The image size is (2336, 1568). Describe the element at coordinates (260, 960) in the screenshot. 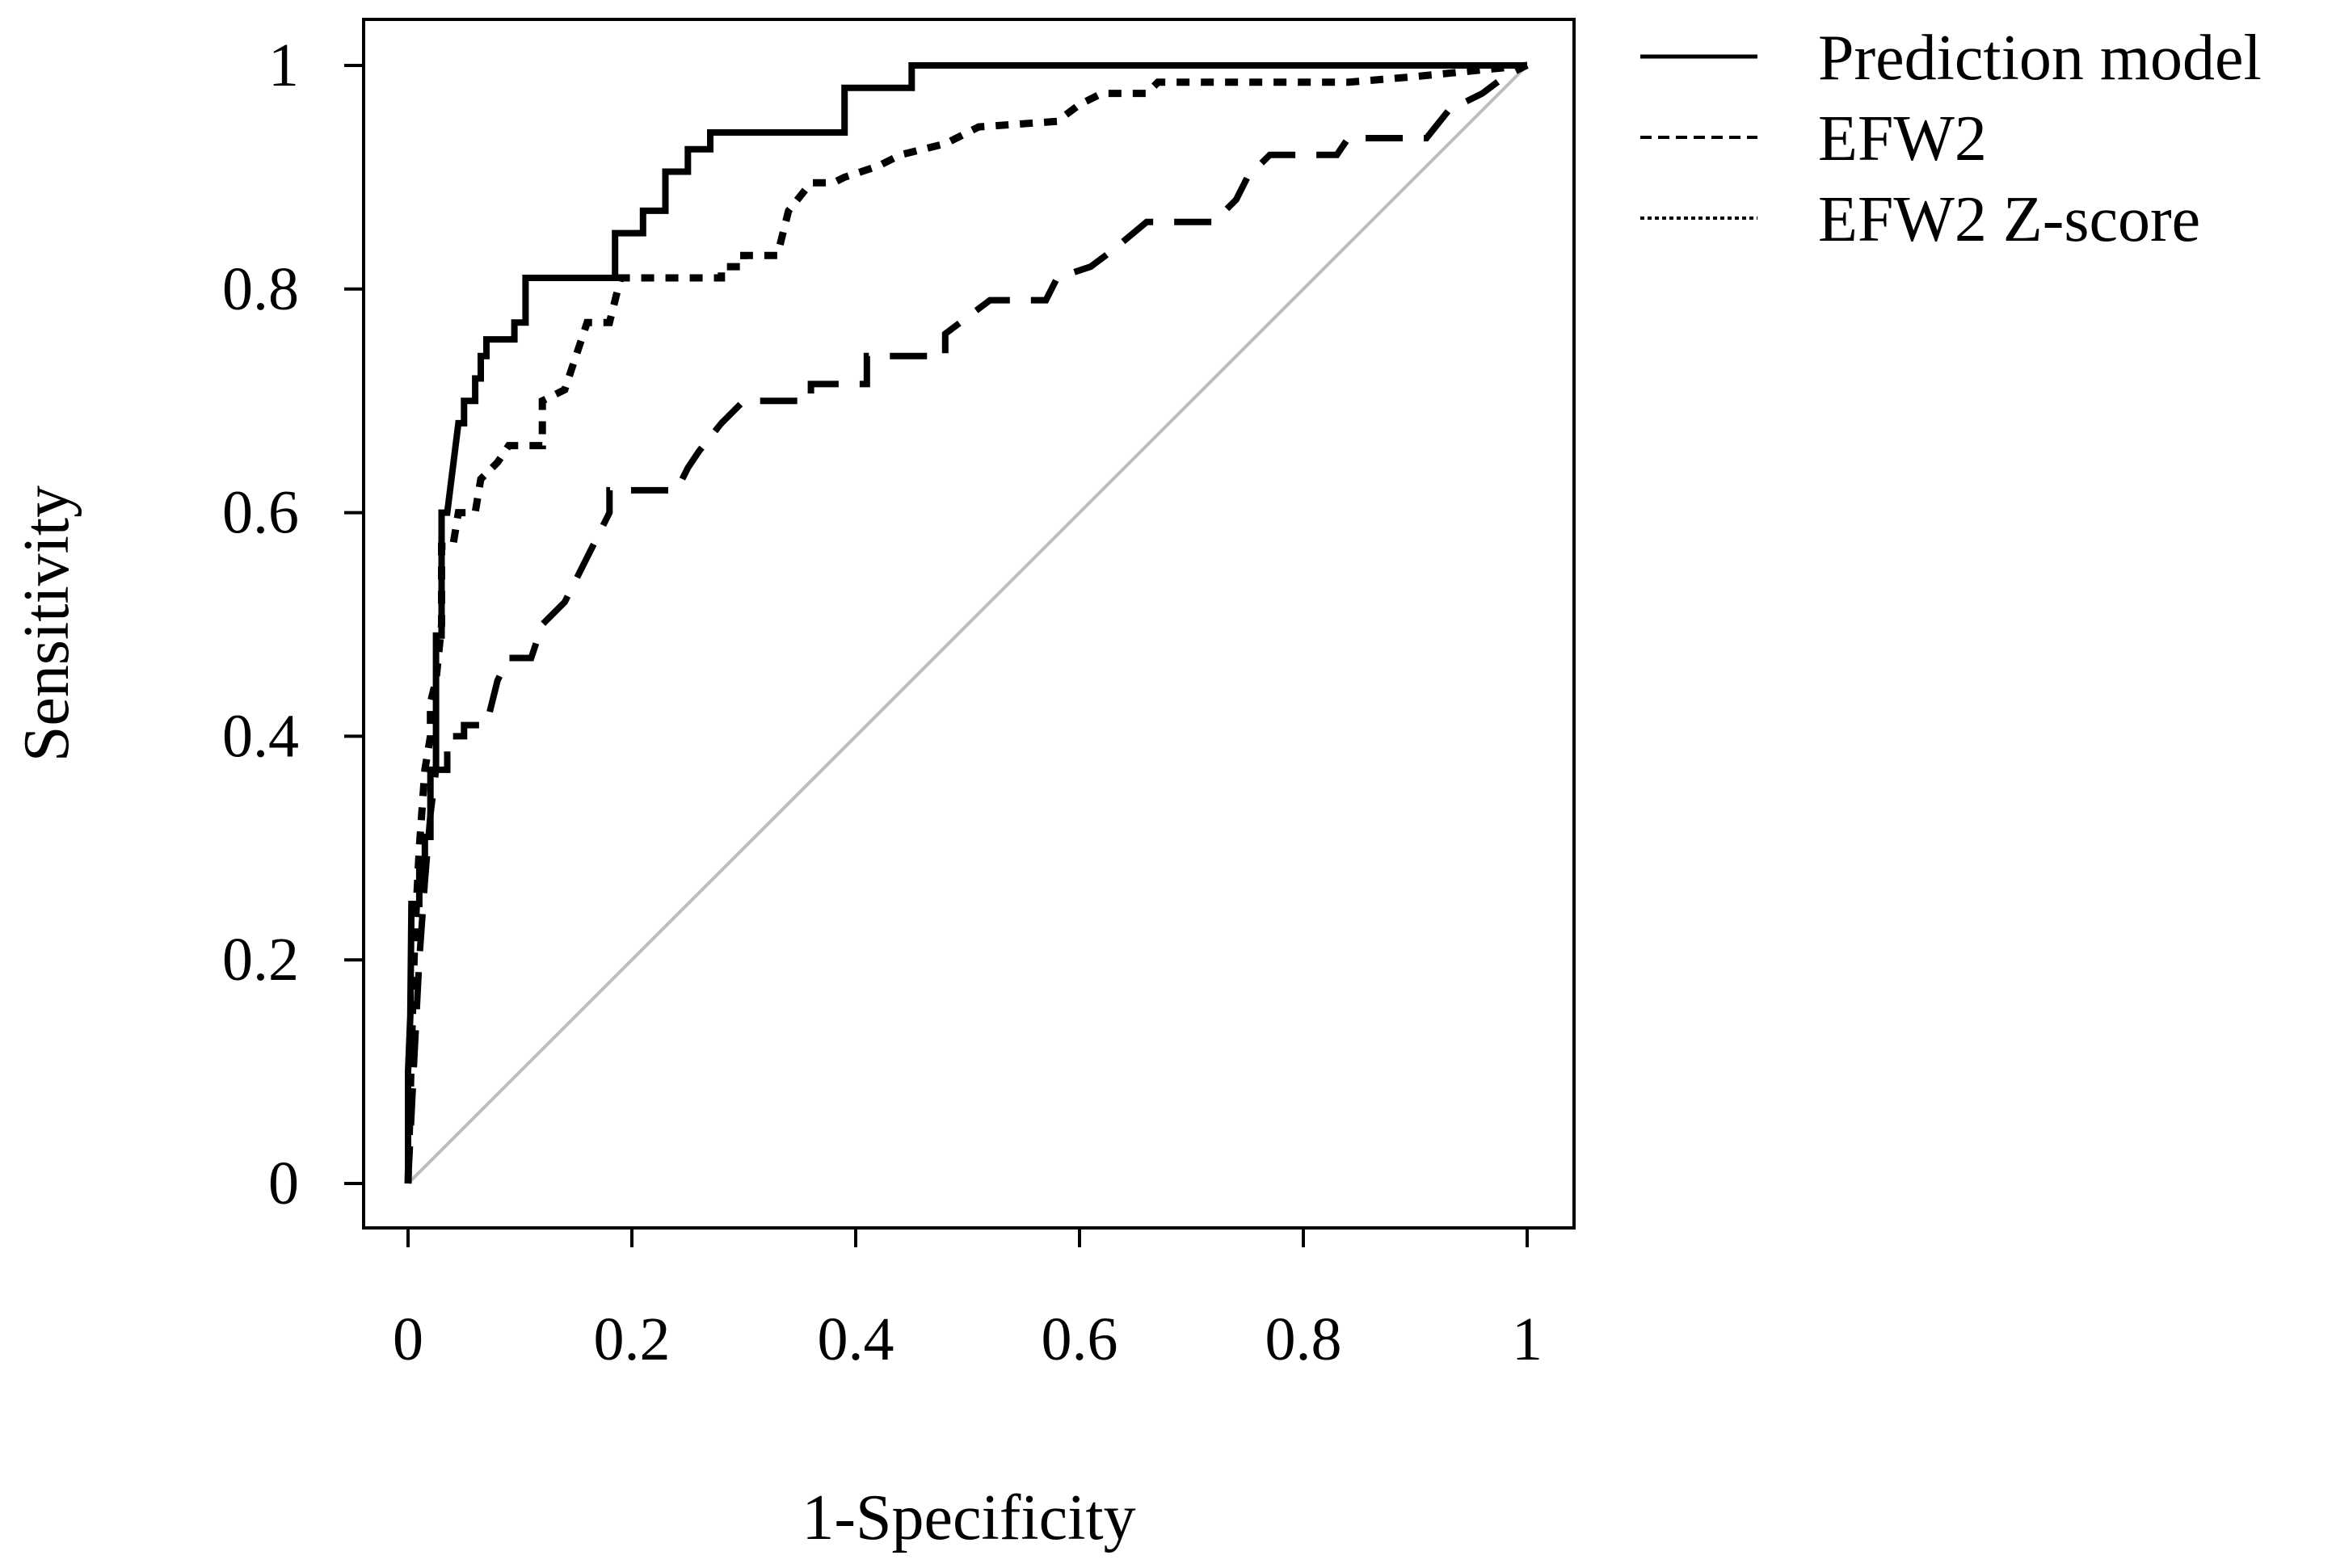

I see `y-tick-label: 0.2` at that location.